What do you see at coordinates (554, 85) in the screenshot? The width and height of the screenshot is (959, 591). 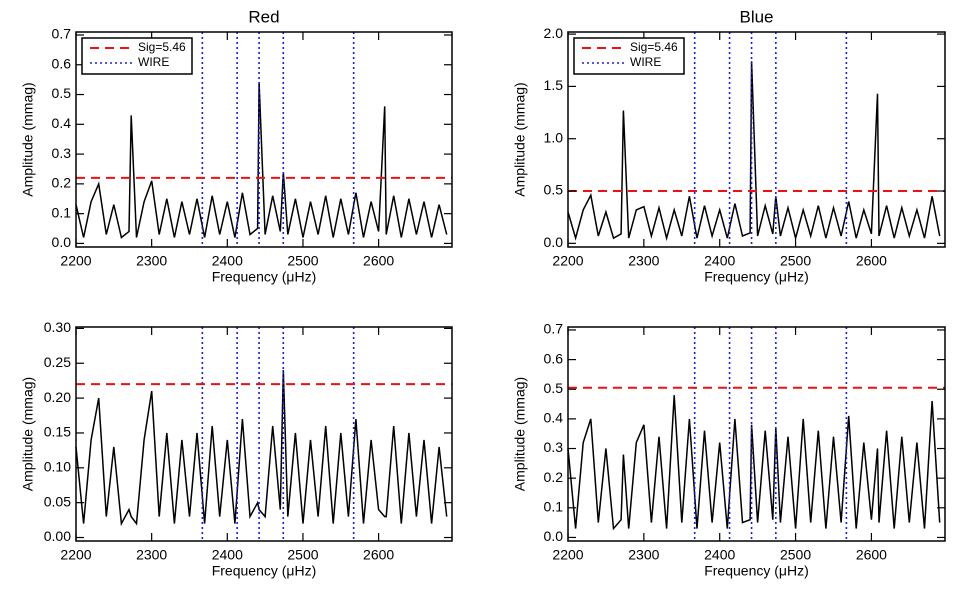 I see `y-tick-label: 1.5` at bounding box center [554, 85].